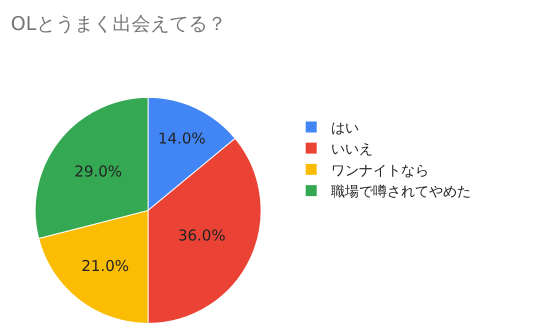 The image size is (540, 334). What do you see at coordinates (380, 170) in the screenshot?
I see `legend-label: ワンナイトなら` at bounding box center [380, 170].